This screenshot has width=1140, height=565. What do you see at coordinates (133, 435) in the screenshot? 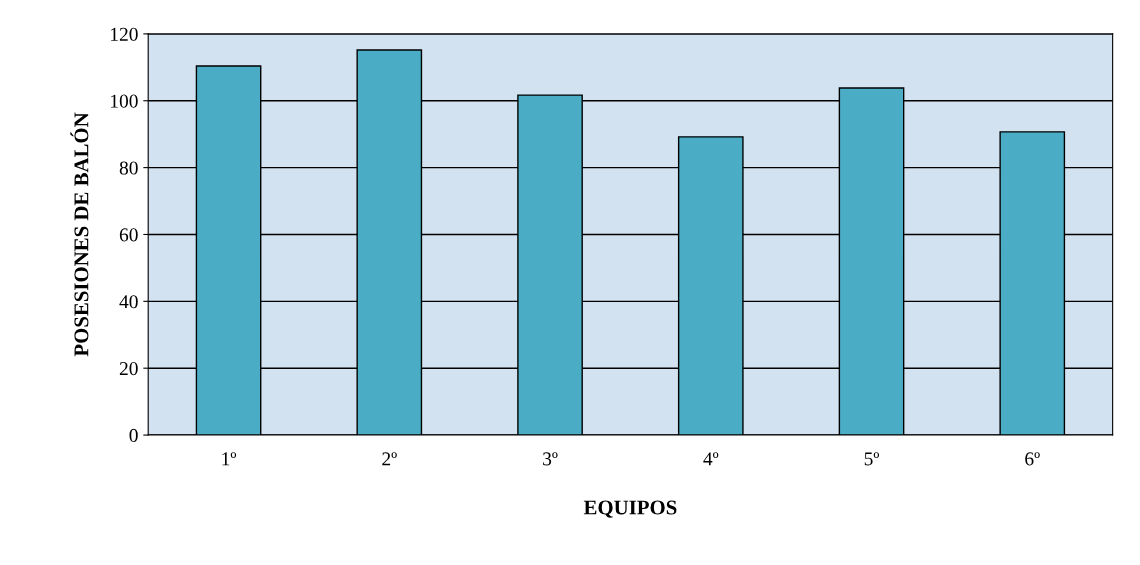
I see `y-tick-label: 0` at bounding box center [133, 435].